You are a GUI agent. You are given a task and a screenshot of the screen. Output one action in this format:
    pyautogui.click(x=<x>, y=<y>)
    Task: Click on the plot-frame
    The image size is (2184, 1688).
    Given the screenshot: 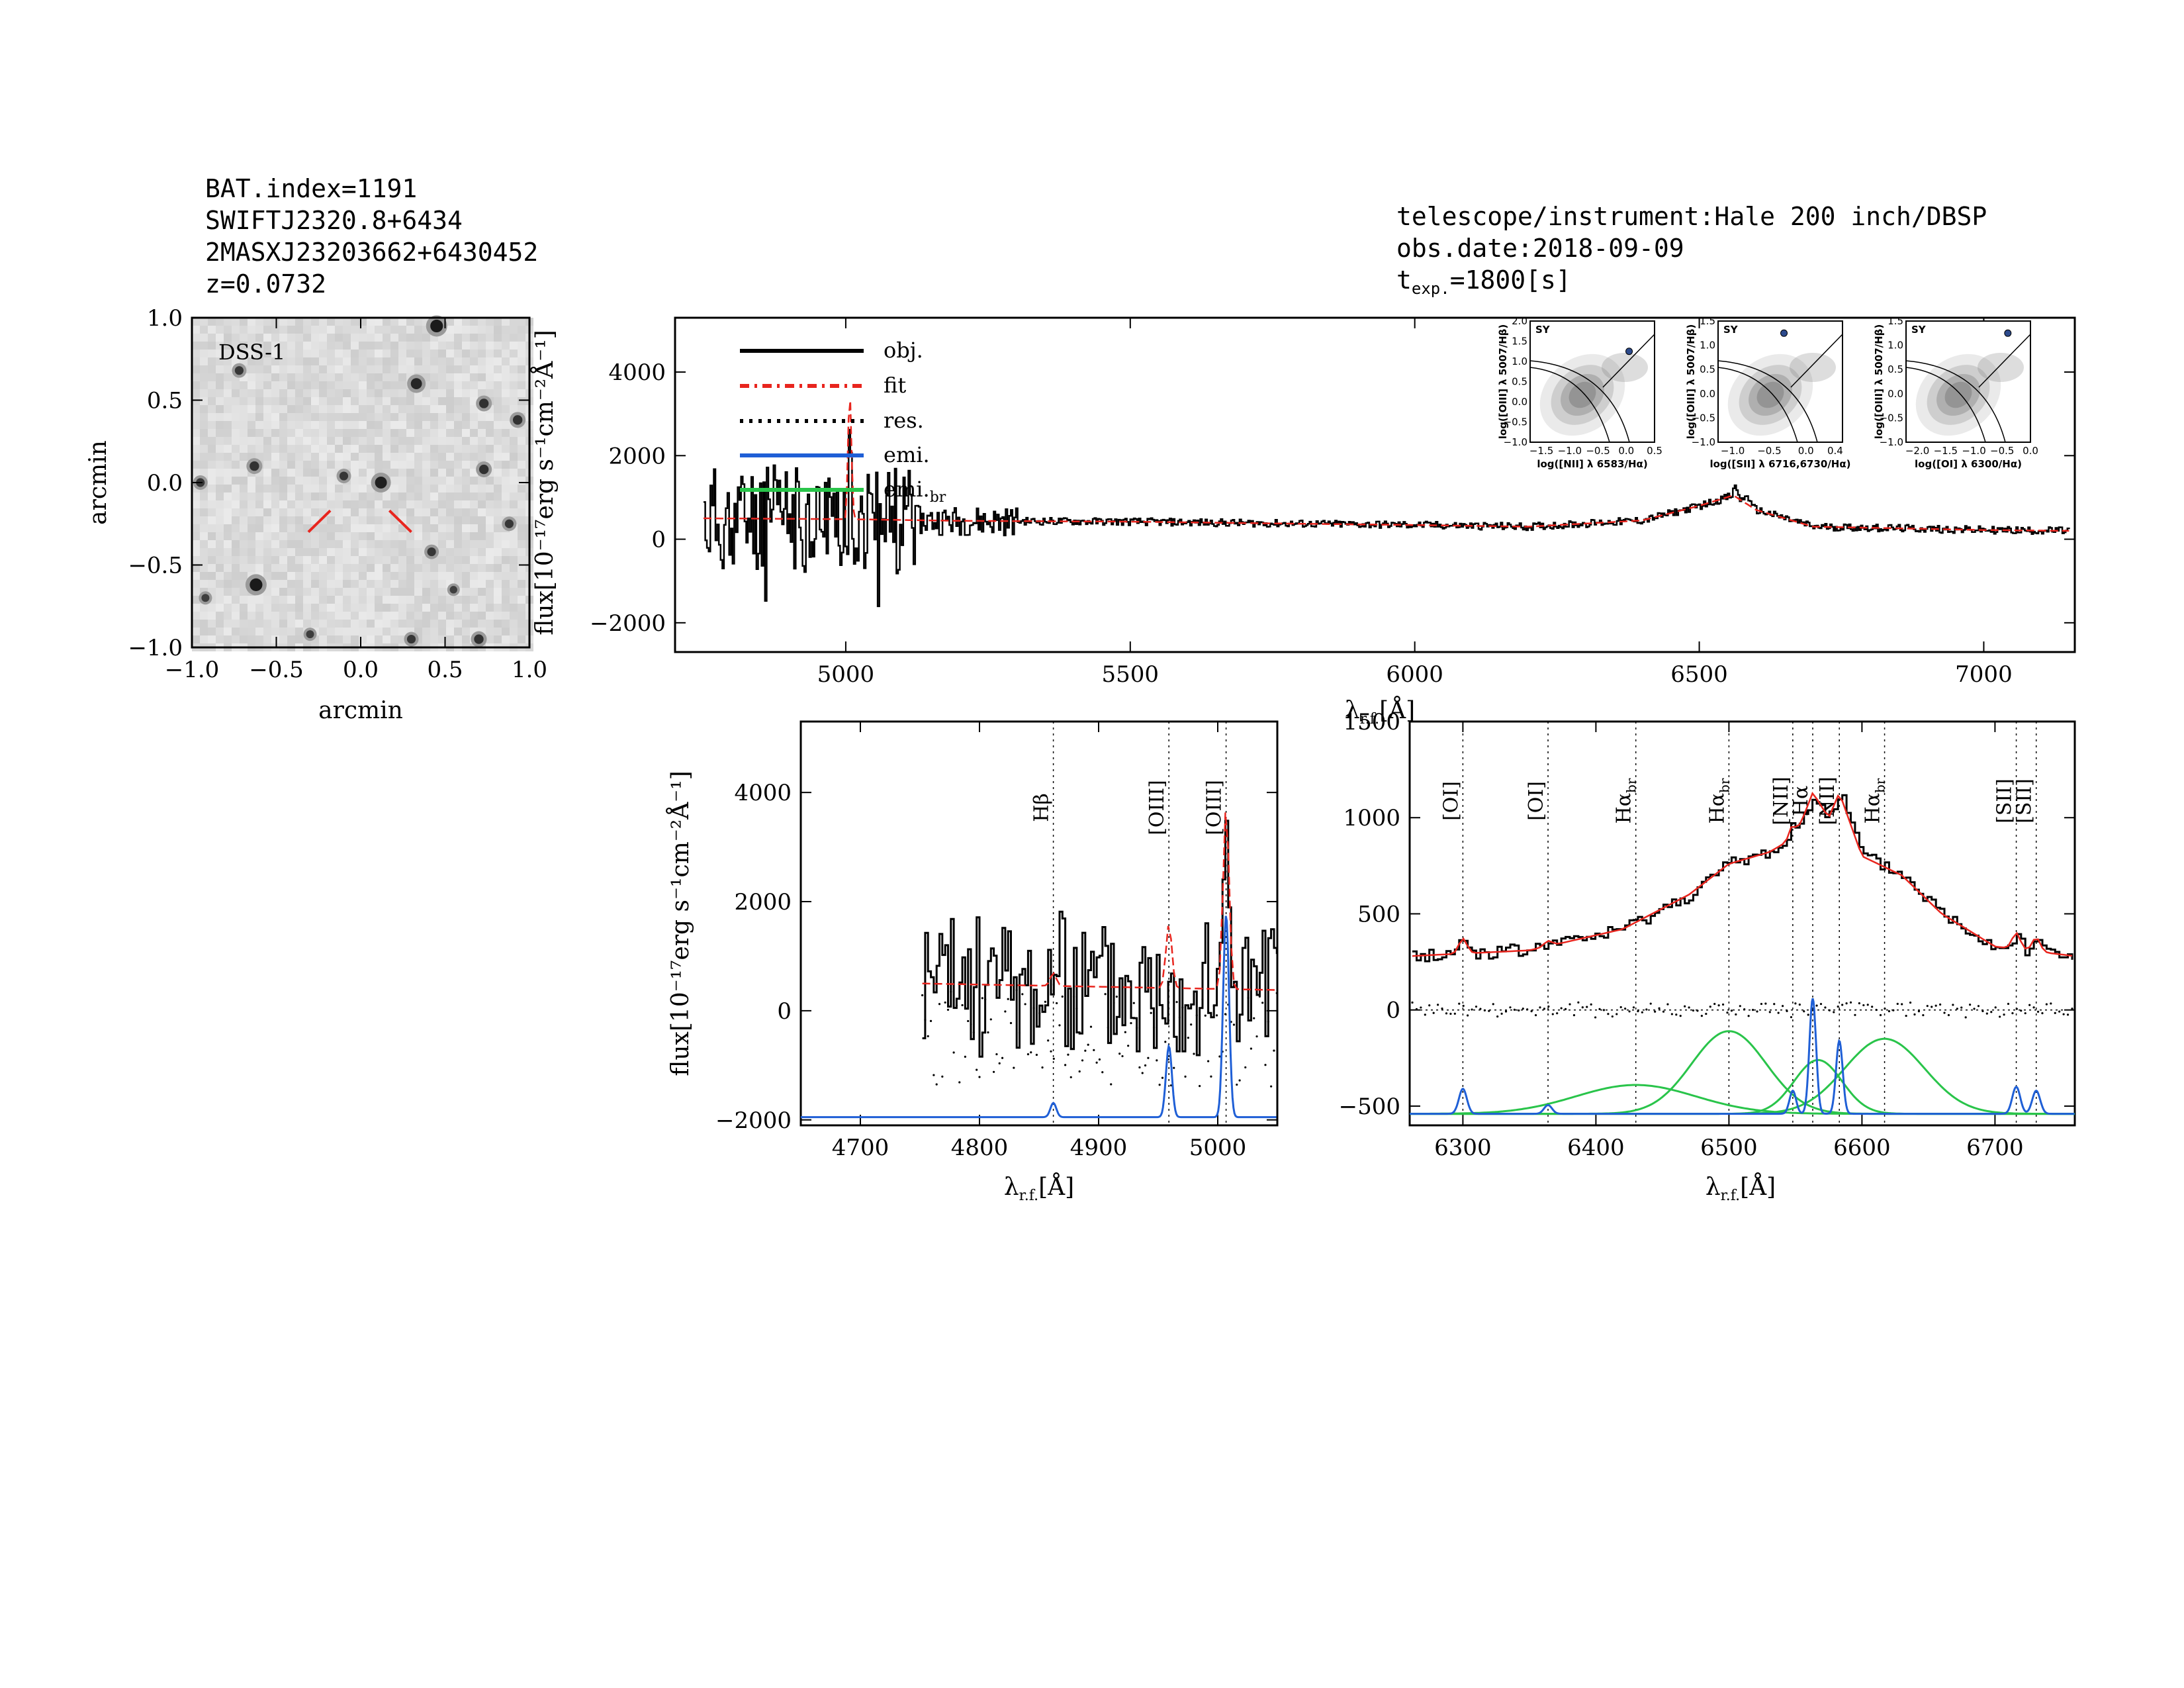 What is the action you would take?
    pyautogui.click(x=1375, y=484)
    